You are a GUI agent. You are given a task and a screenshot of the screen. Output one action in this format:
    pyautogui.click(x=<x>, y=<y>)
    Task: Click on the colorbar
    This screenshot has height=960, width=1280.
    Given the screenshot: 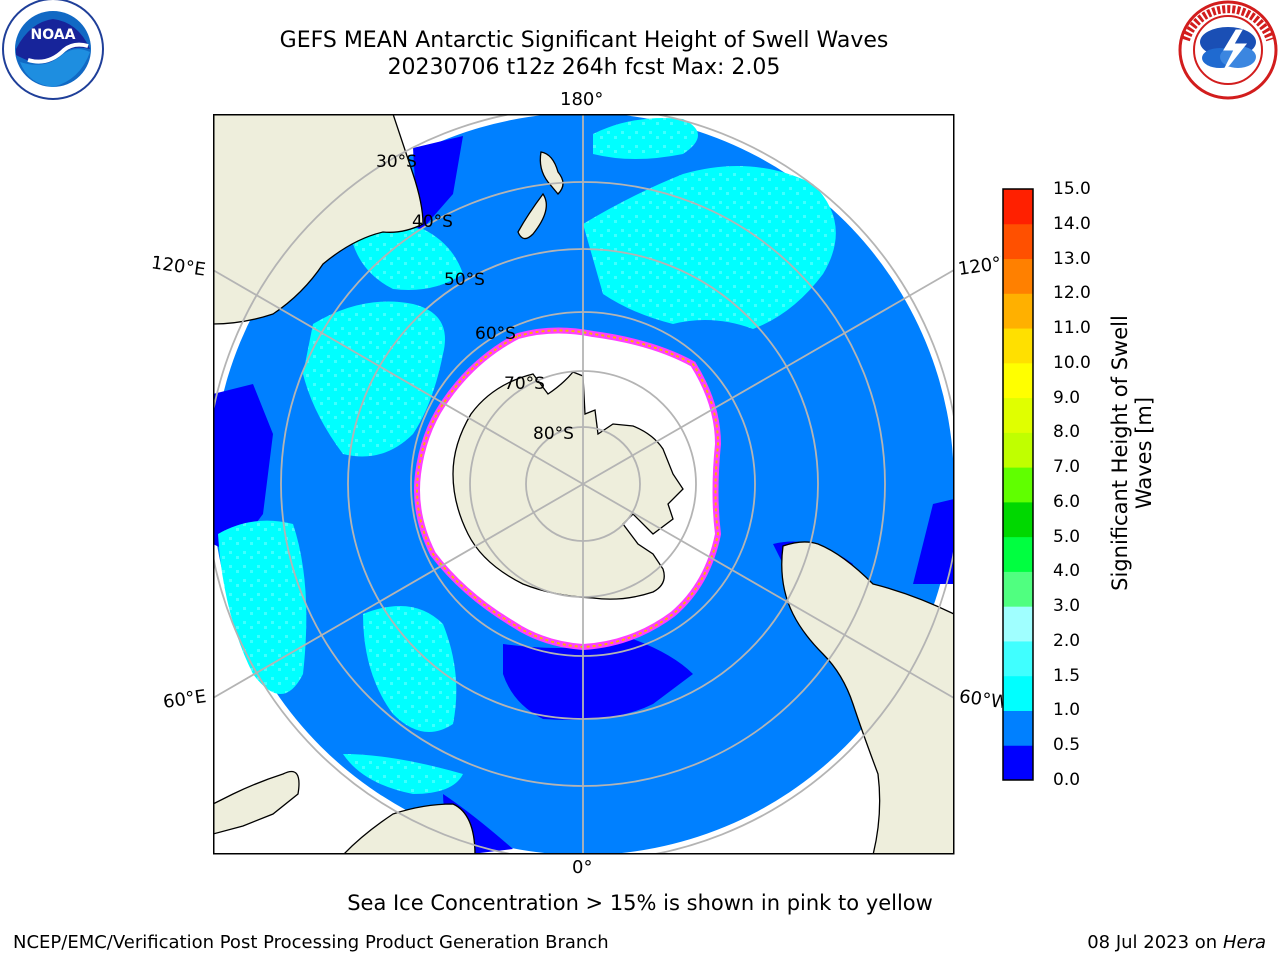 What is the action you would take?
    pyautogui.click(x=1018, y=484)
    